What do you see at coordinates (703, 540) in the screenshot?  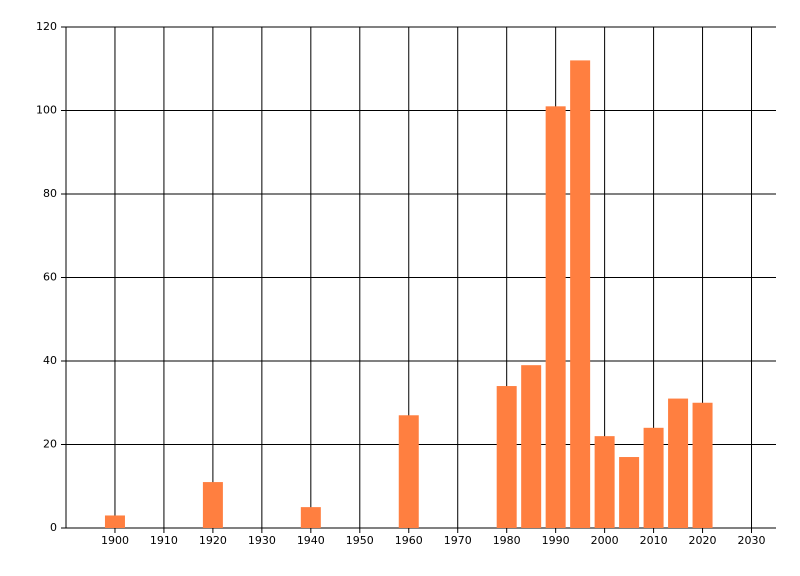 I see `x-tick-label: 2020` at bounding box center [703, 540].